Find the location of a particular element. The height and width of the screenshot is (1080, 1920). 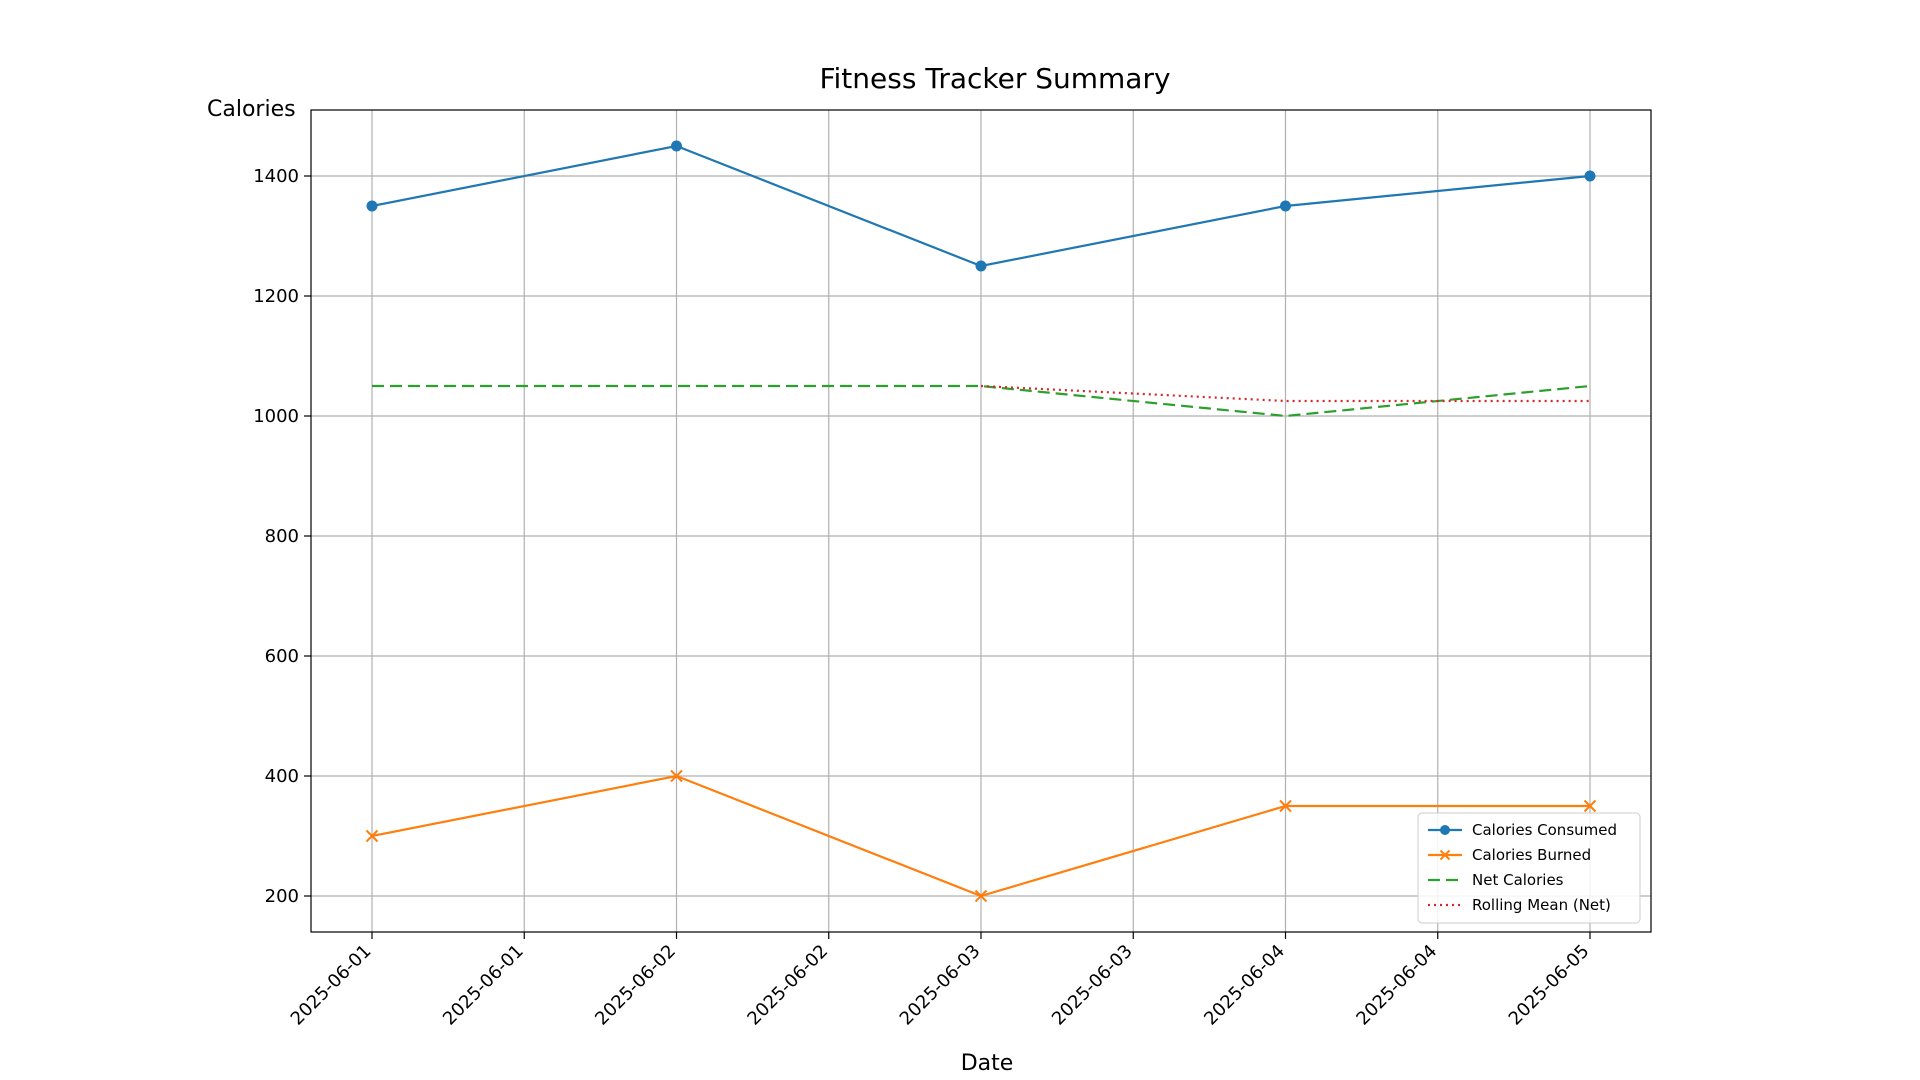

y-tick-label: 200 is located at coordinates (282, 896).